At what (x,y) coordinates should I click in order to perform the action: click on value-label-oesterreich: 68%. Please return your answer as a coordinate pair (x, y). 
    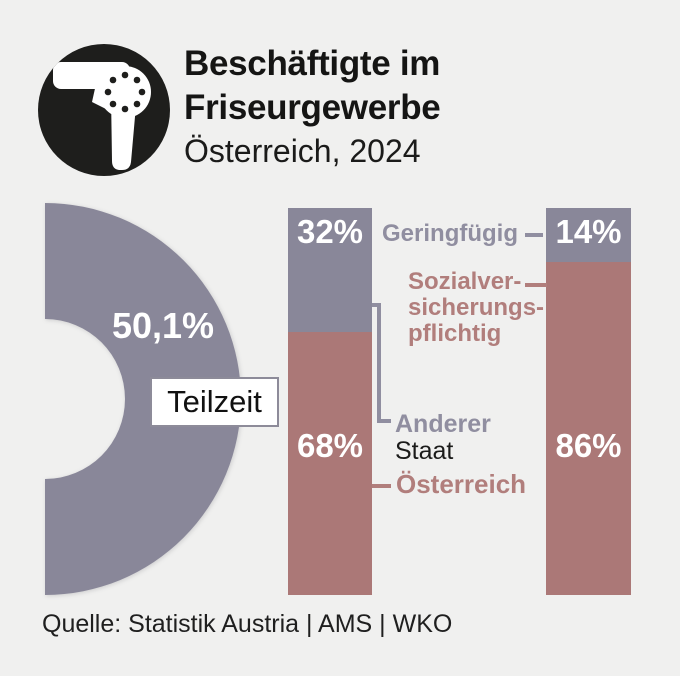
    Looking at the image, I should click on (330, 445).